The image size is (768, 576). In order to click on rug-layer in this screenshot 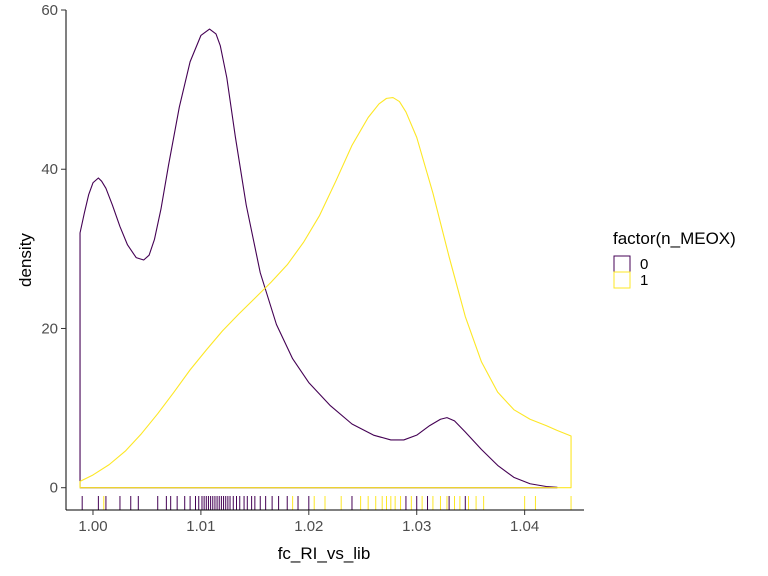, I will do `click(326, 503)`.